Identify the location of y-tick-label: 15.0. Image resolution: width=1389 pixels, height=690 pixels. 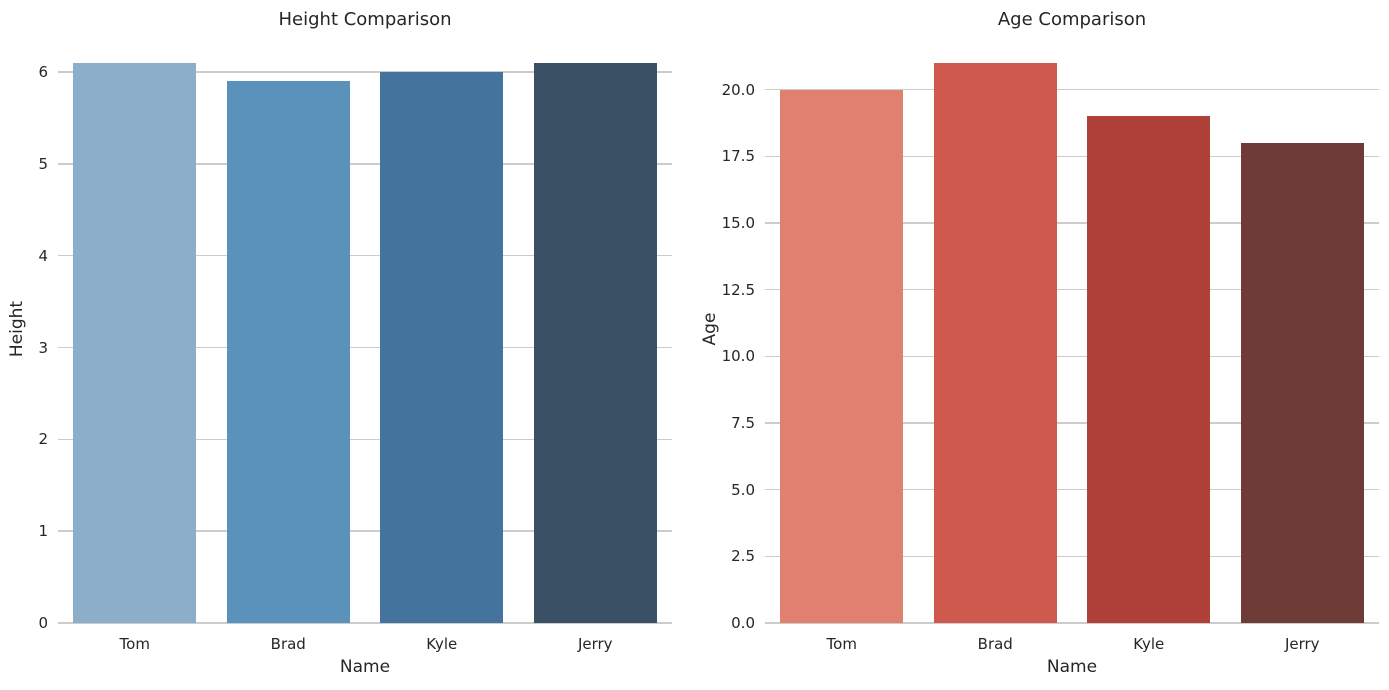
(738, 223).